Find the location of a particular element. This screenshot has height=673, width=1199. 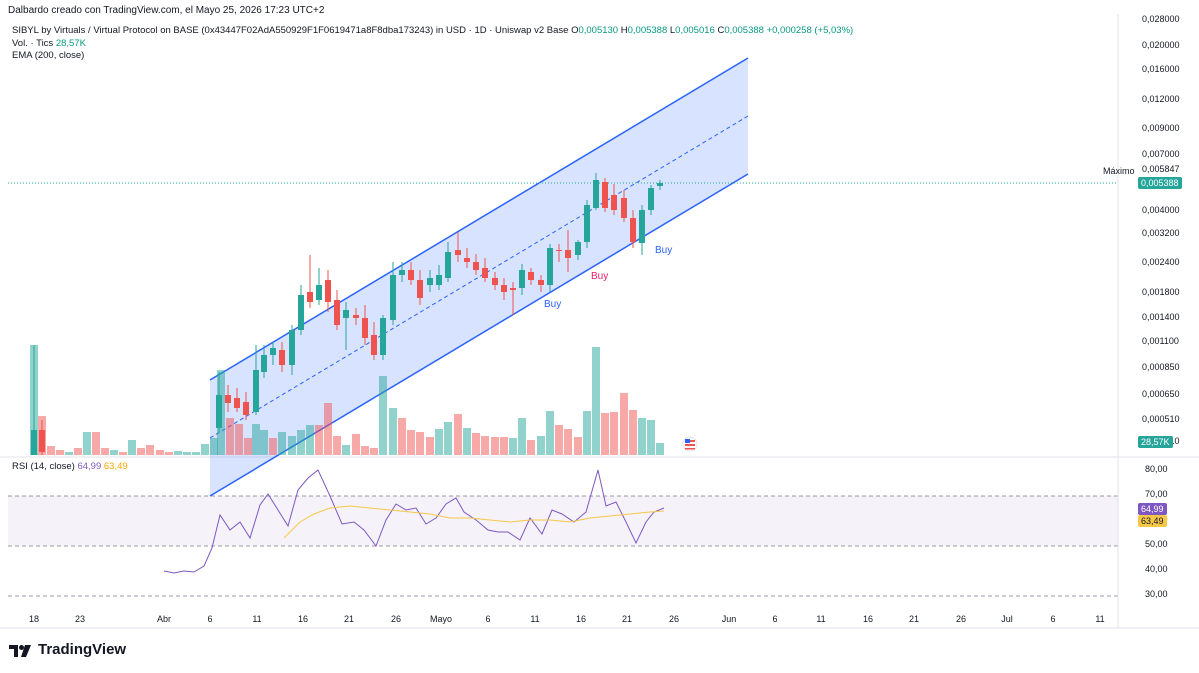

buy-signal-label: Buy is located at coordinates (553, 304).